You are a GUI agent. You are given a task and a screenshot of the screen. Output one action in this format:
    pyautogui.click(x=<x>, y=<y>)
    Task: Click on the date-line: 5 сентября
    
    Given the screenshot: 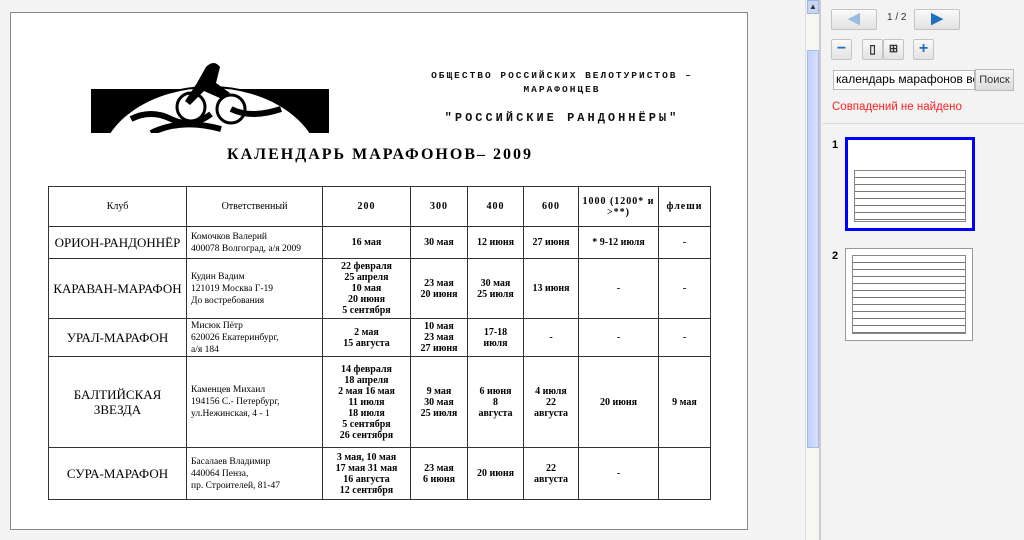 What is the action you would take?
    pyautogui.click(x=366, y=310)
    